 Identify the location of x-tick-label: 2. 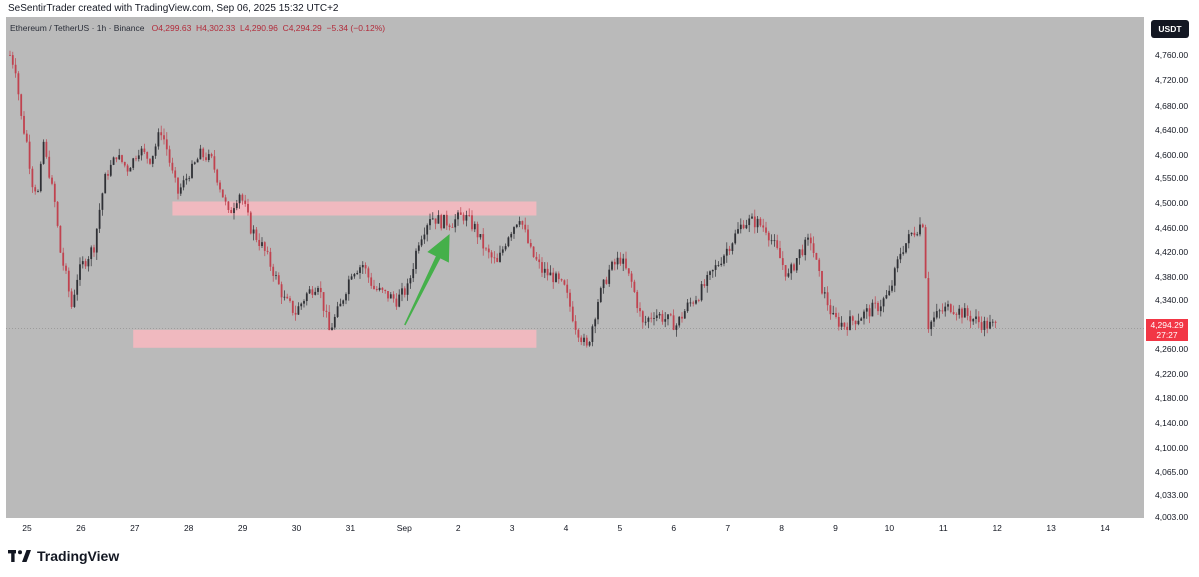
(458, 528).